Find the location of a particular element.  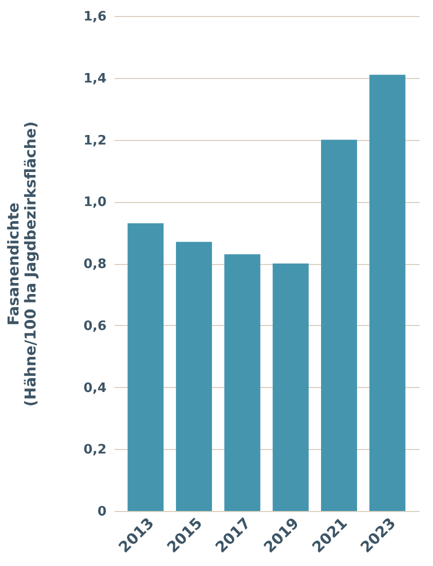

y-tick-label: 0,4 is located at coordinates (94, 388).